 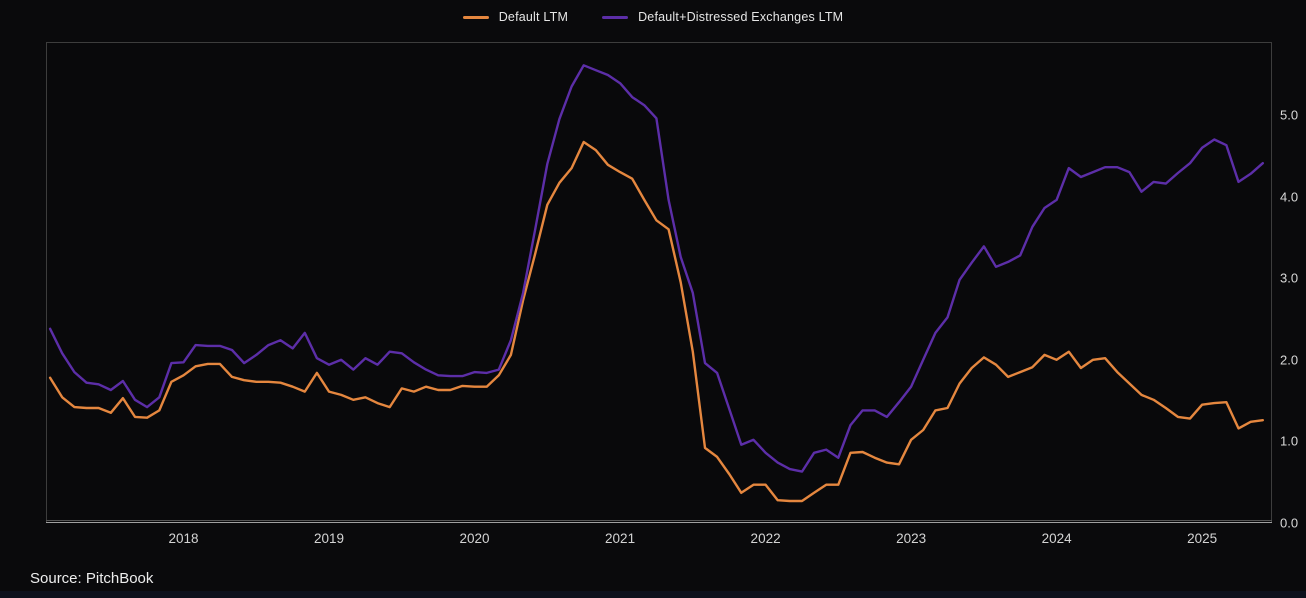 What do you see at coordinates (1289, 115) in the screenshot?
I see `y-tick-label-5.0: 5.0` at bounding box center [1289, 115].